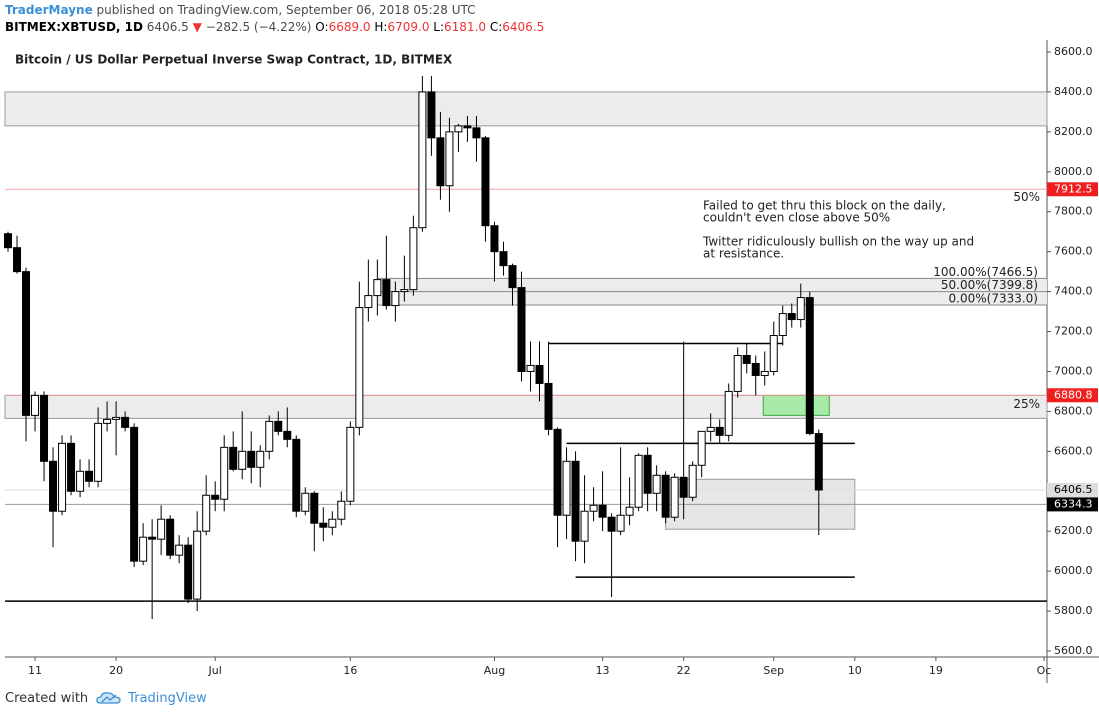 This screenshot has height=717, width=1099. I want to click on y-tick-label: 7600.0, so click(1073, 251).